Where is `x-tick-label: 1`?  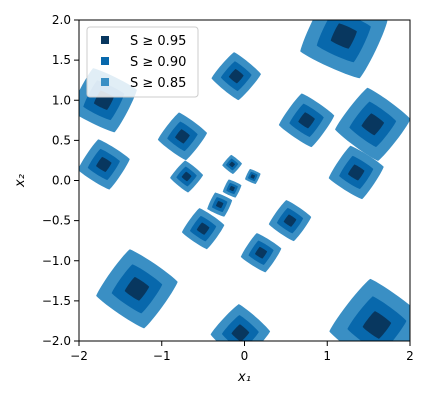
x-tick-label: 1 is located at coordinates (327, 356).